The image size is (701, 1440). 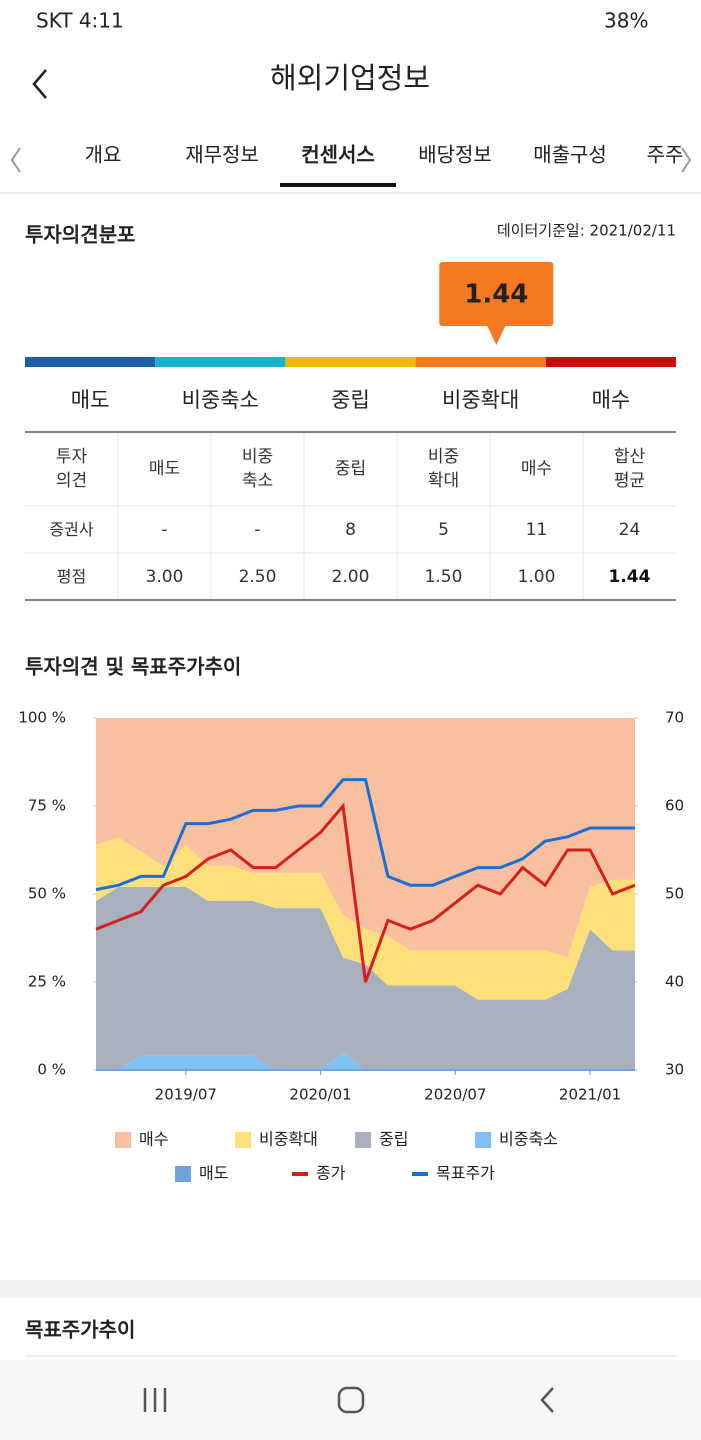 What do you see at coordinates (536, 576) in the screenshot?
I see `table-cell: 1.00` at bounding box center [536, 576].